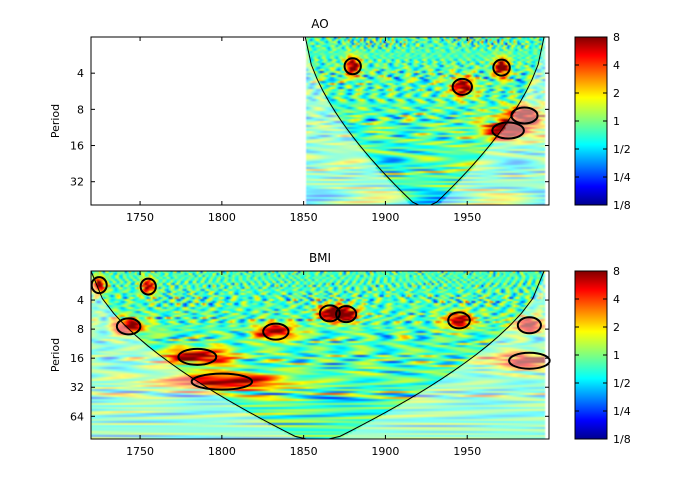 This screenshot has height=494, width=693. I want to click on y-tick-label: 64, so click(77, 416).